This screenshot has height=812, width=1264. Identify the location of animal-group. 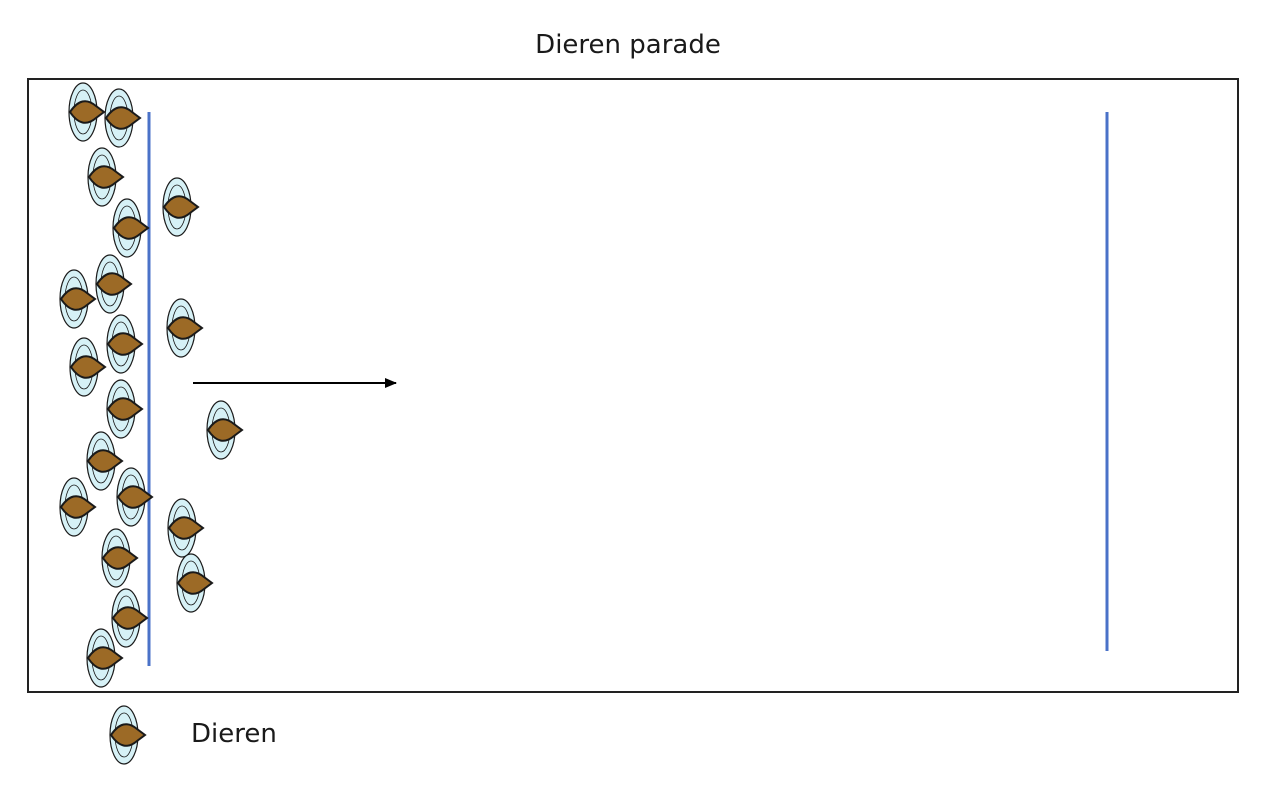
(151, 385).